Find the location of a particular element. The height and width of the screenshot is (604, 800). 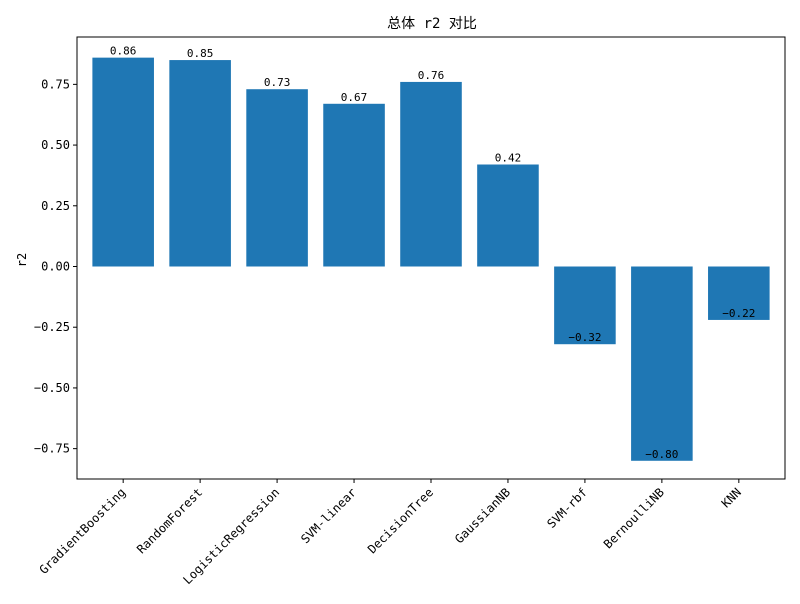

y-tick-label: 0.25 is located at coordinates (55, 206).